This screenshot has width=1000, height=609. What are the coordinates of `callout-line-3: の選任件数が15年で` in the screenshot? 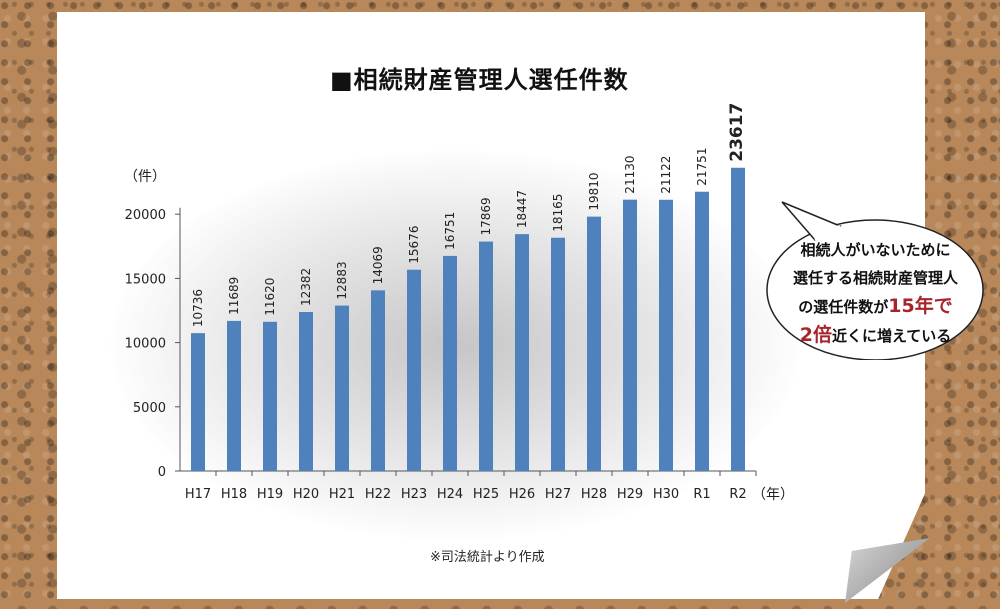 It's located at (875, 306).